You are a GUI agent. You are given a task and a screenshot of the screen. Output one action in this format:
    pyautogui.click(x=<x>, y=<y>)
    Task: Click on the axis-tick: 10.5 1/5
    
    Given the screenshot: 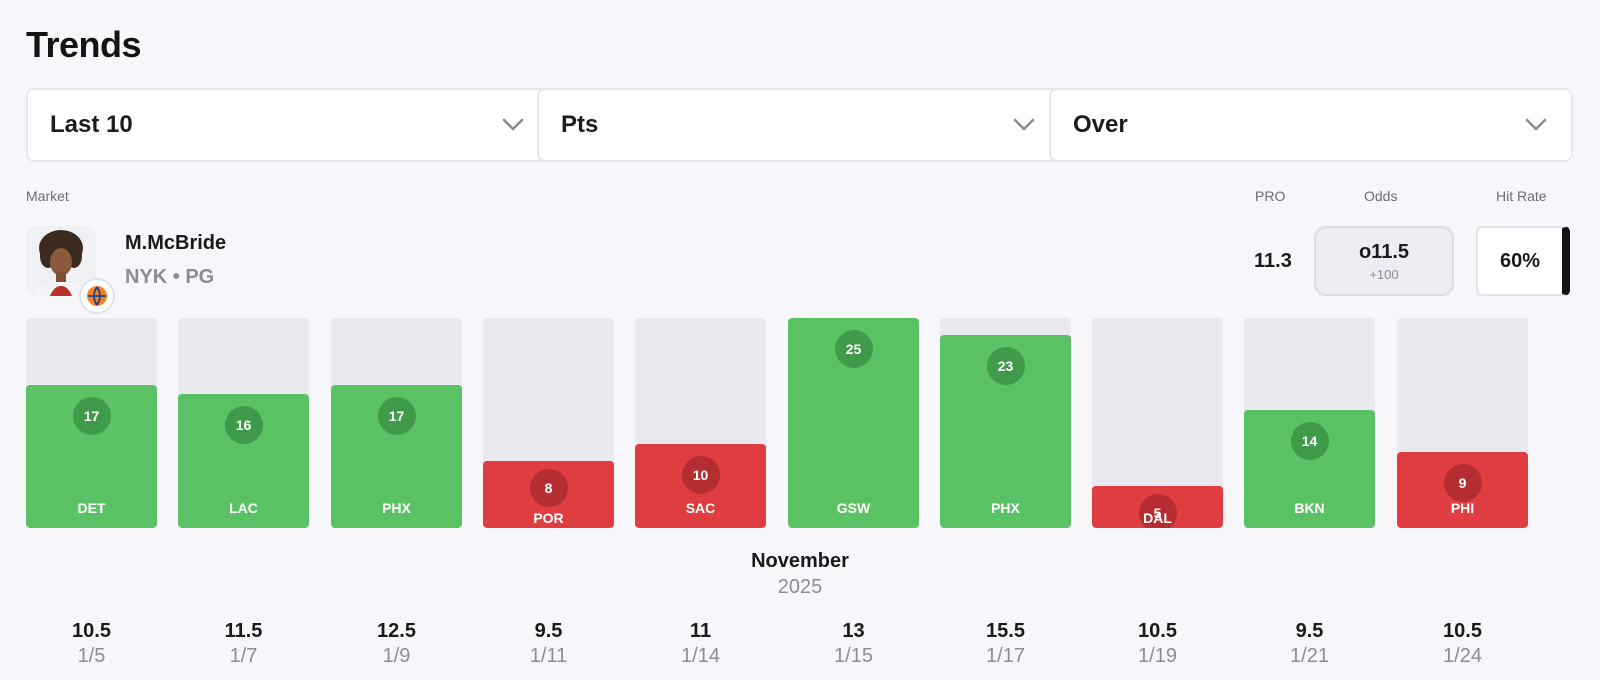 What is the action you would take?
    pyautogui.click(x=91, y=644)
    